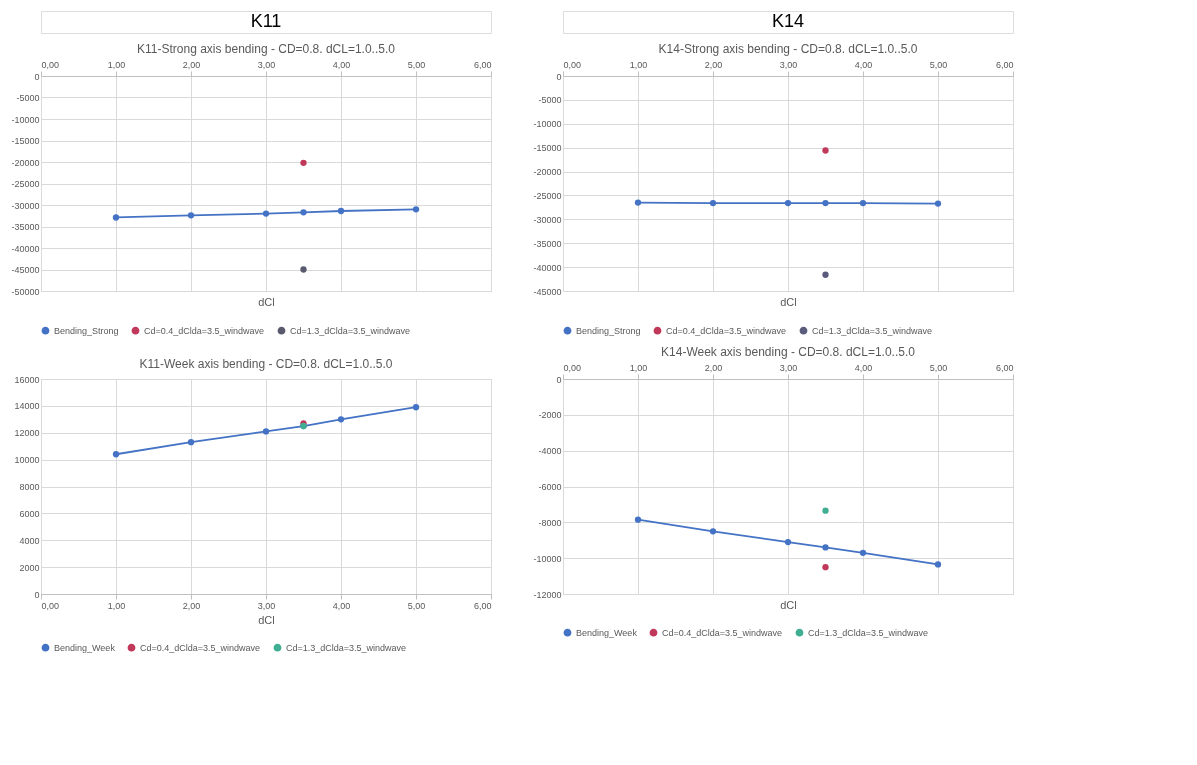  Describe the element at coordinates (27, 406) in the screenshot. I see `y-tick-label: 14000` at that location.